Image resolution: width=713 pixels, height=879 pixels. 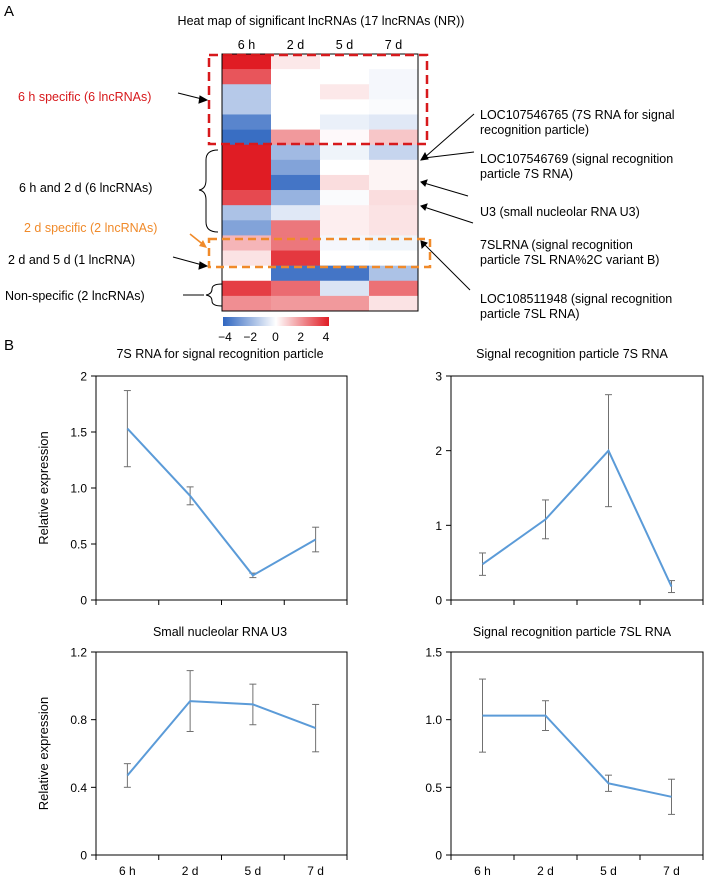 I want to click on heatmap-cell-r2-c3, so click(x=345, y=77).